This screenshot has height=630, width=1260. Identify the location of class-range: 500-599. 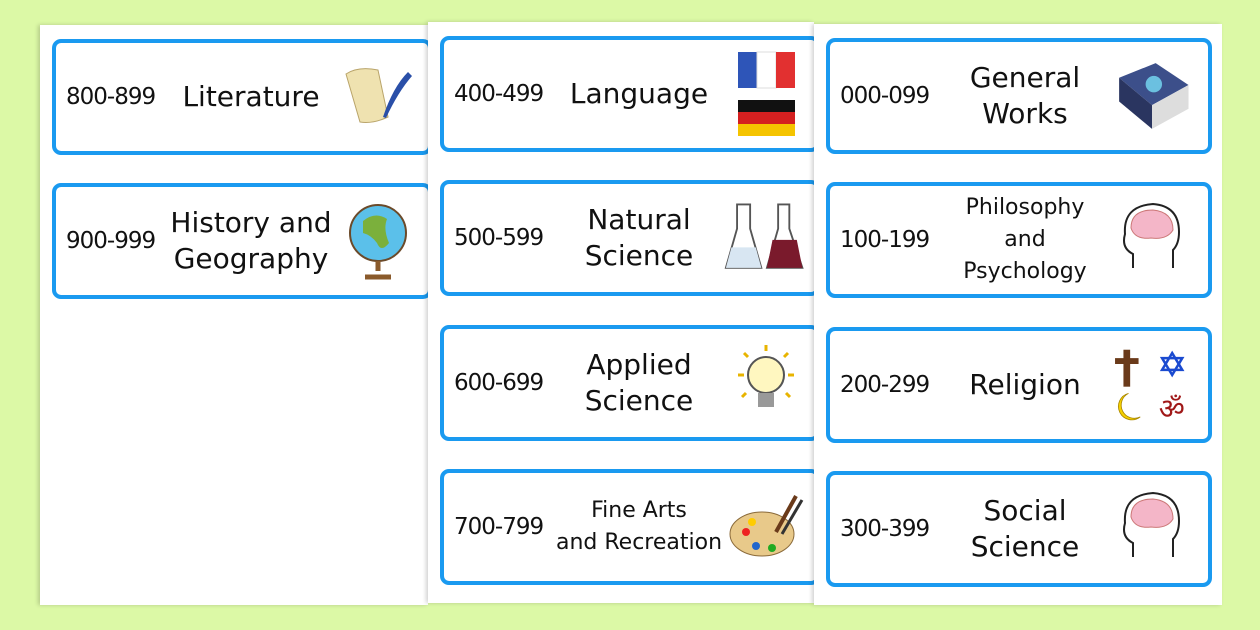
(499, 238).